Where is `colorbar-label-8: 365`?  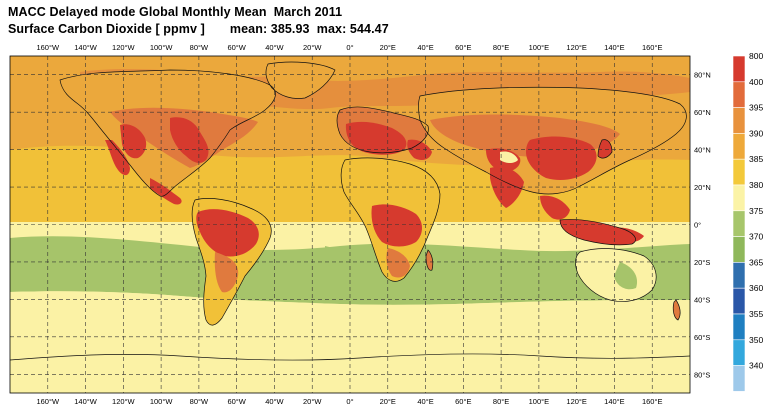
colorbar-label-8: 365 is located at coordinates (756, 262).